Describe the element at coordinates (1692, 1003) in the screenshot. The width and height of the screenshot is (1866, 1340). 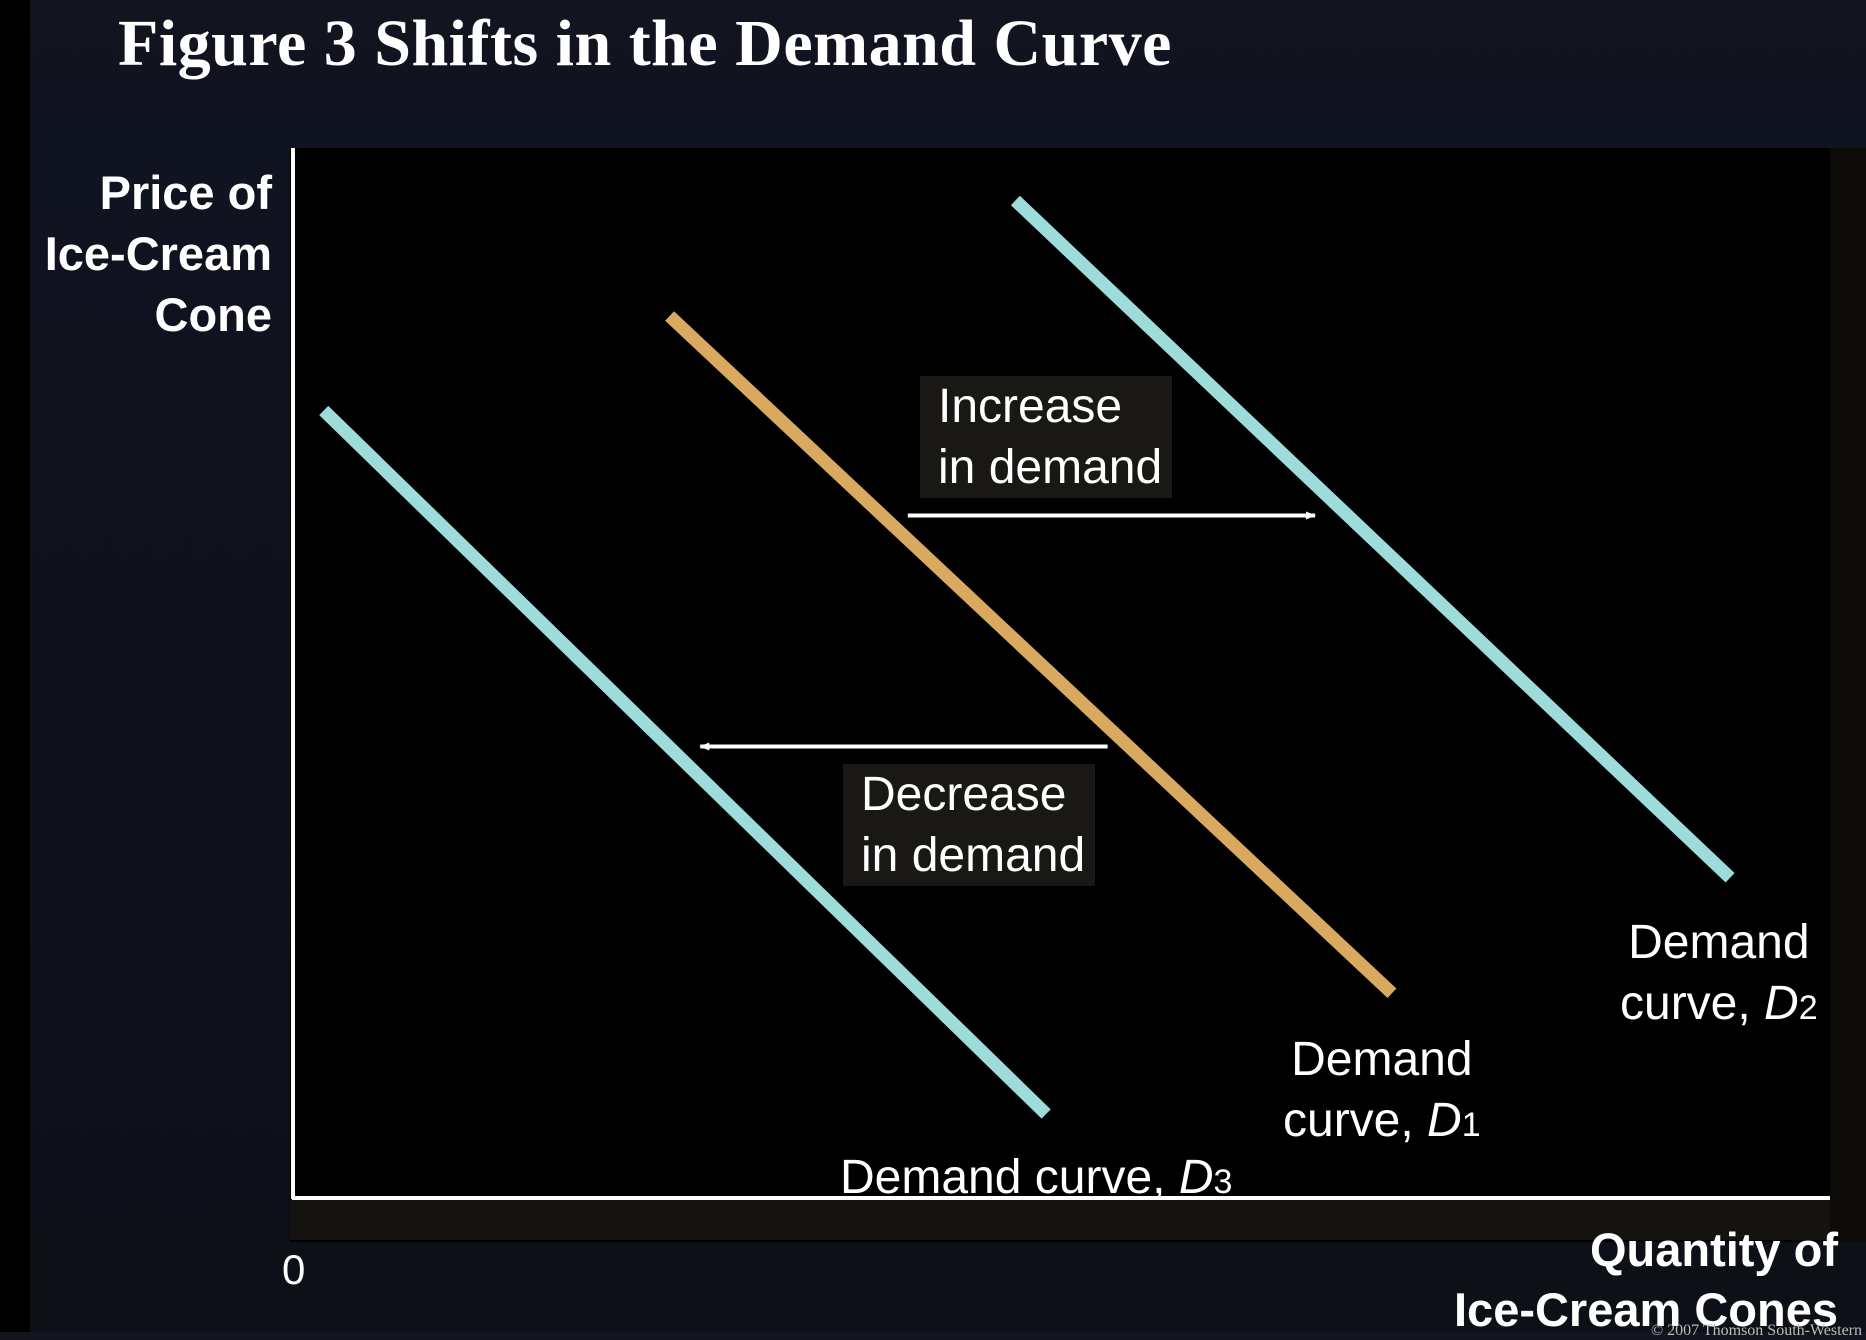
I see `curve-label-d2-prefix: curve,` at that location.